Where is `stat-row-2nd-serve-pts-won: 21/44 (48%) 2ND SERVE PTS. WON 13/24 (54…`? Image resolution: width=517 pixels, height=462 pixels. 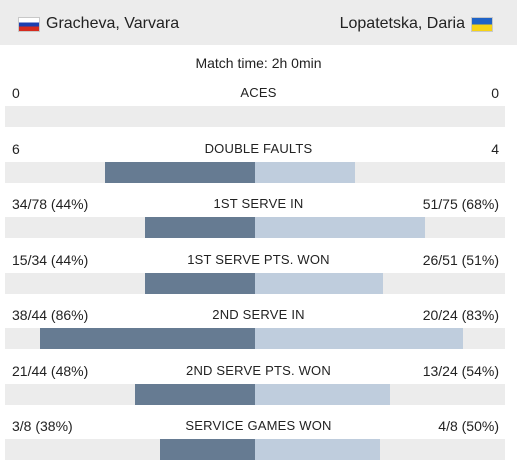
stat-row-2nd-serve-pts-won: 21/44 (48%) 2ND SERVE PTS. WON 13/24 (54… is located at coordinates (258, 384).